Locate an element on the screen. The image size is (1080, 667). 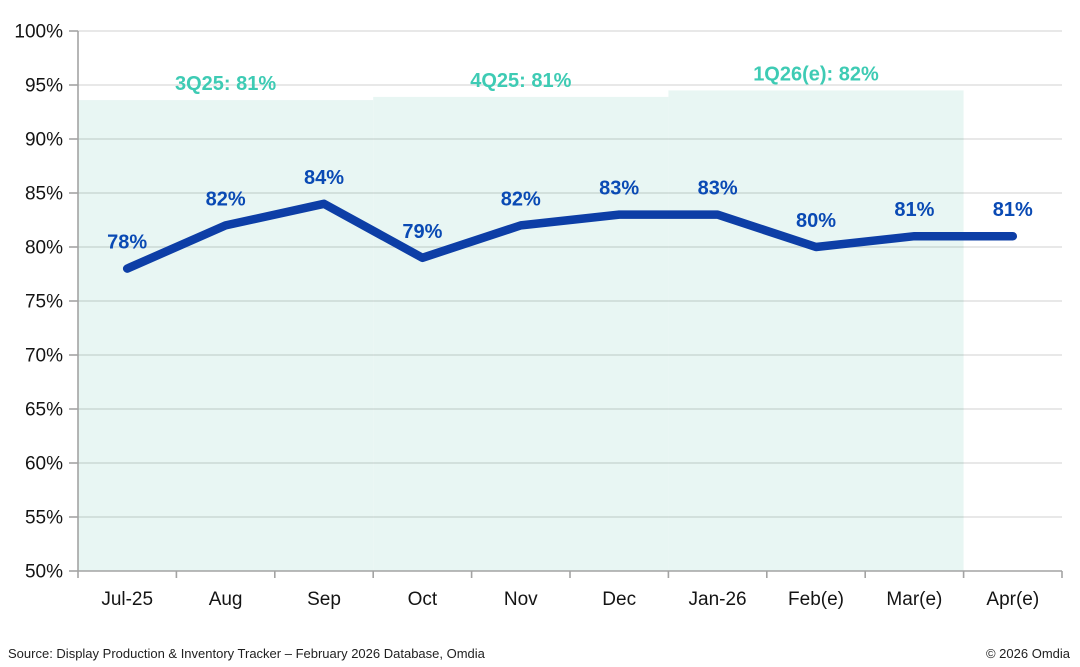
data-point-label: 79% is located at coordinates (422, 232).